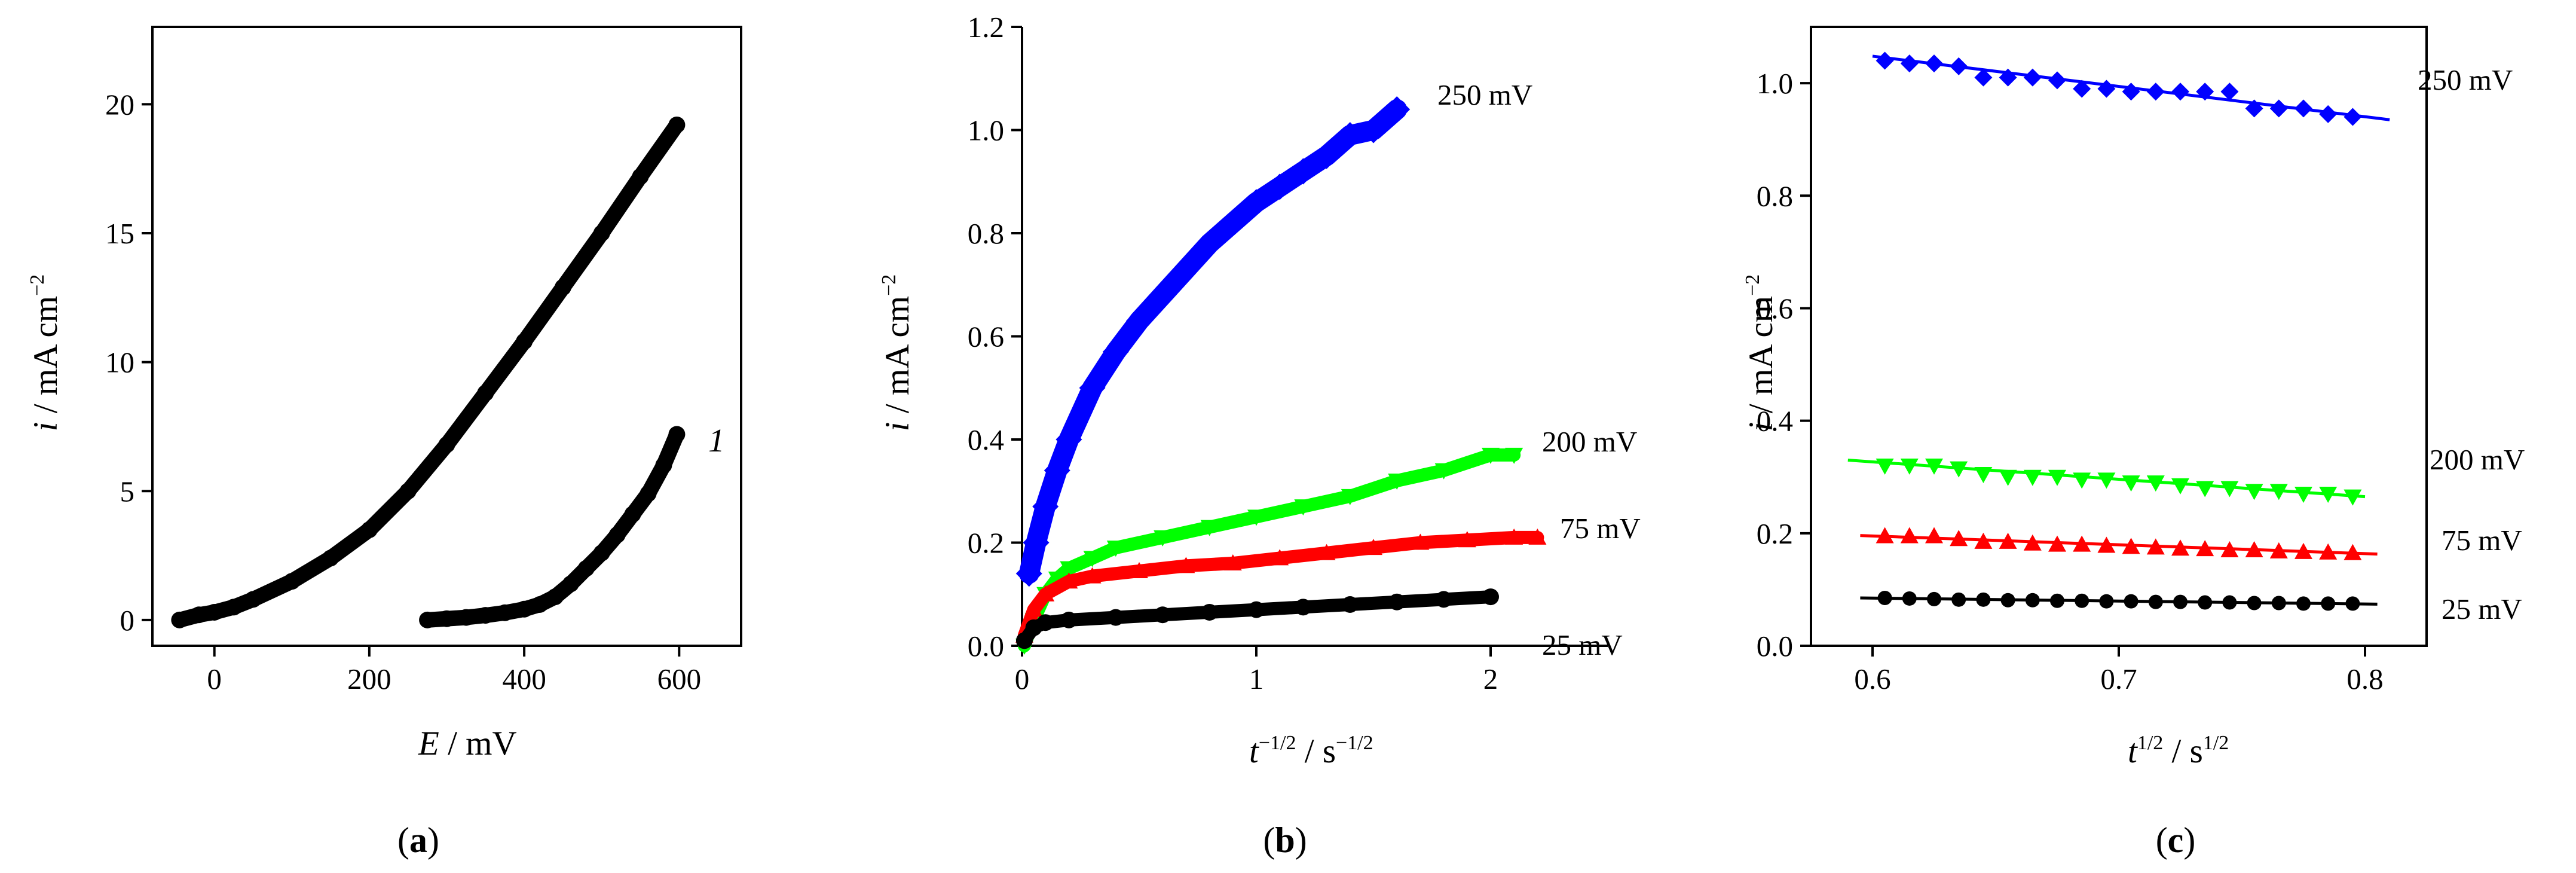  I want to click on series-label-c-75mv: 75 mV, so click(2482, 540).